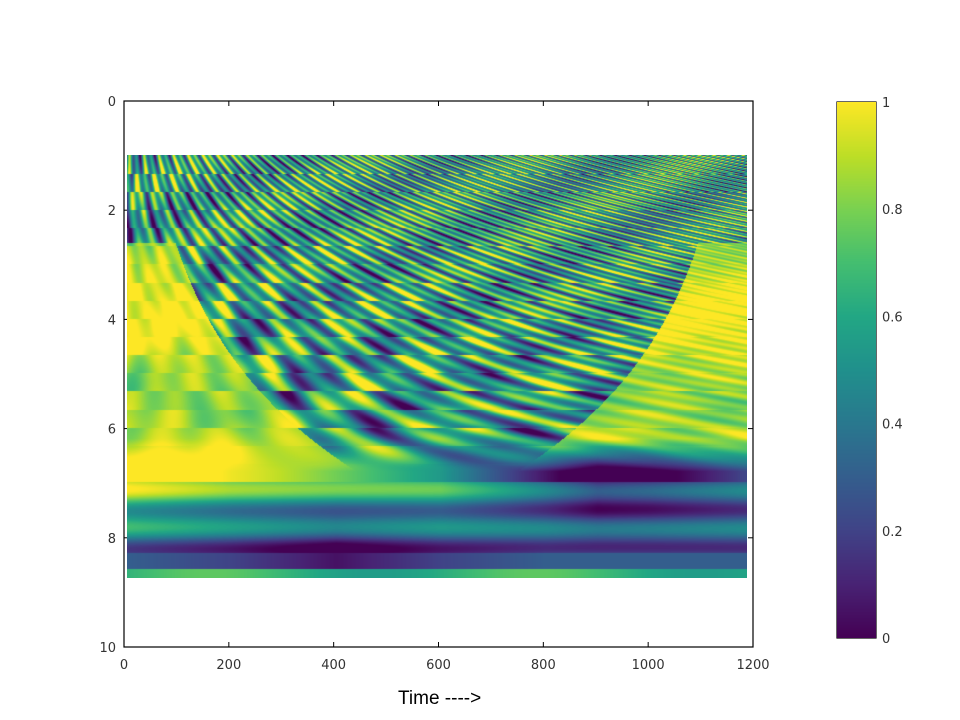 The image size is (960, 720). What do you see at coordinates (112, 211) in the screenshot?
I see `y-tick-label: 2` at bounding box center [112, 211].